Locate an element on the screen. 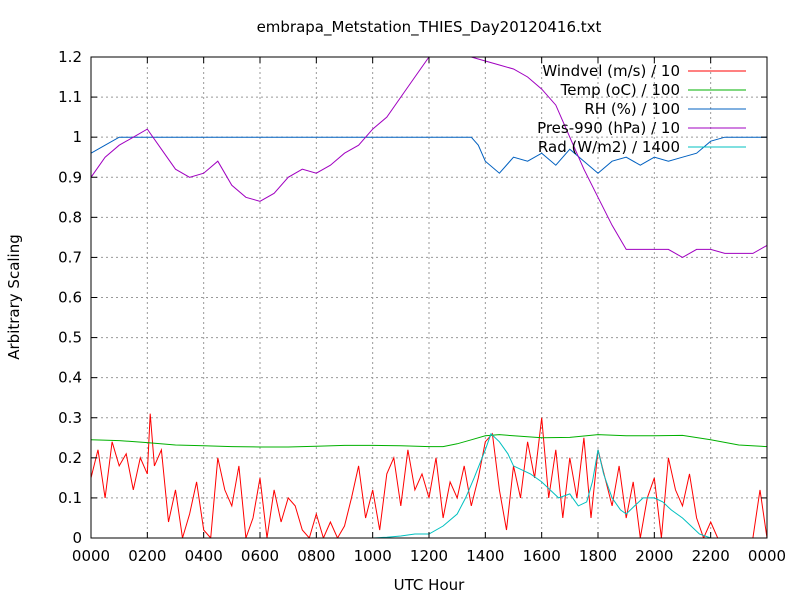 The height and width of the screenshot is (600, 800). y-tick-label: 1.2 is located at coordinates (70, 57).